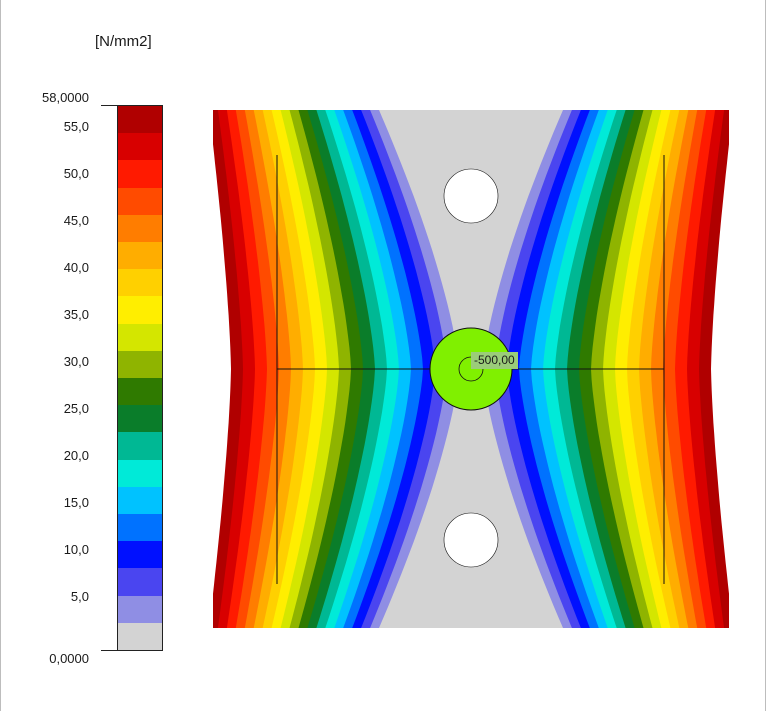  What do you see at coordinates (123, 41) in the screenshot?
I see `legend-unit-label: [N/mm2]` at bounding box center [123, 41].